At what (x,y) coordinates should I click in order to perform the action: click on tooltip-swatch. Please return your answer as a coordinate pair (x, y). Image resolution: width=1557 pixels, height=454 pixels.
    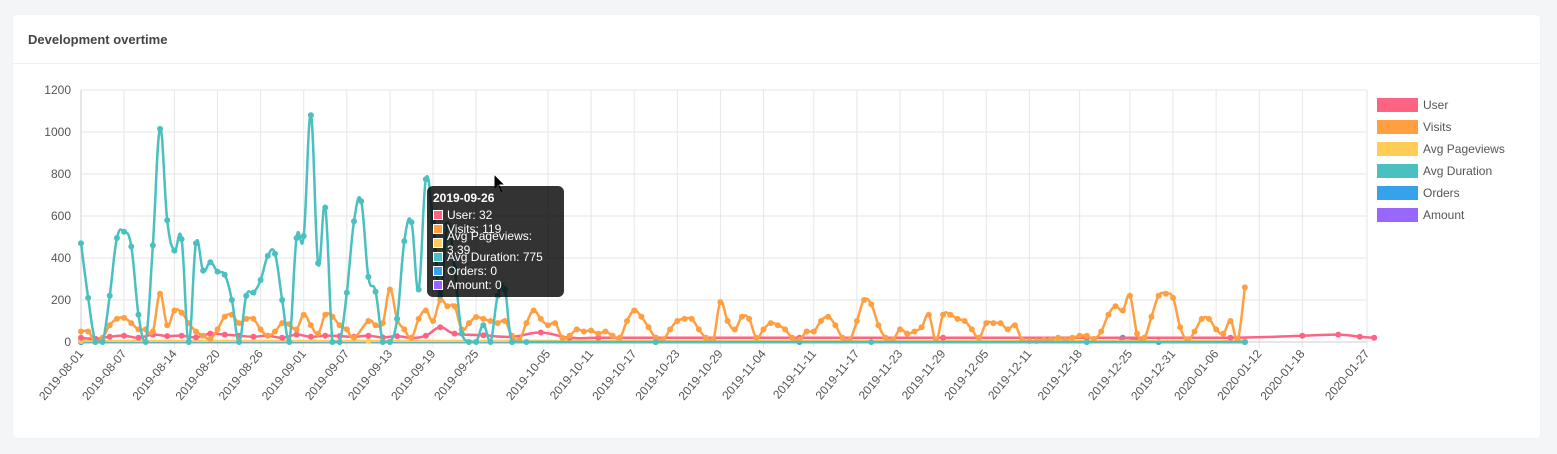
    Looking at the image, I should click on (438, 257).